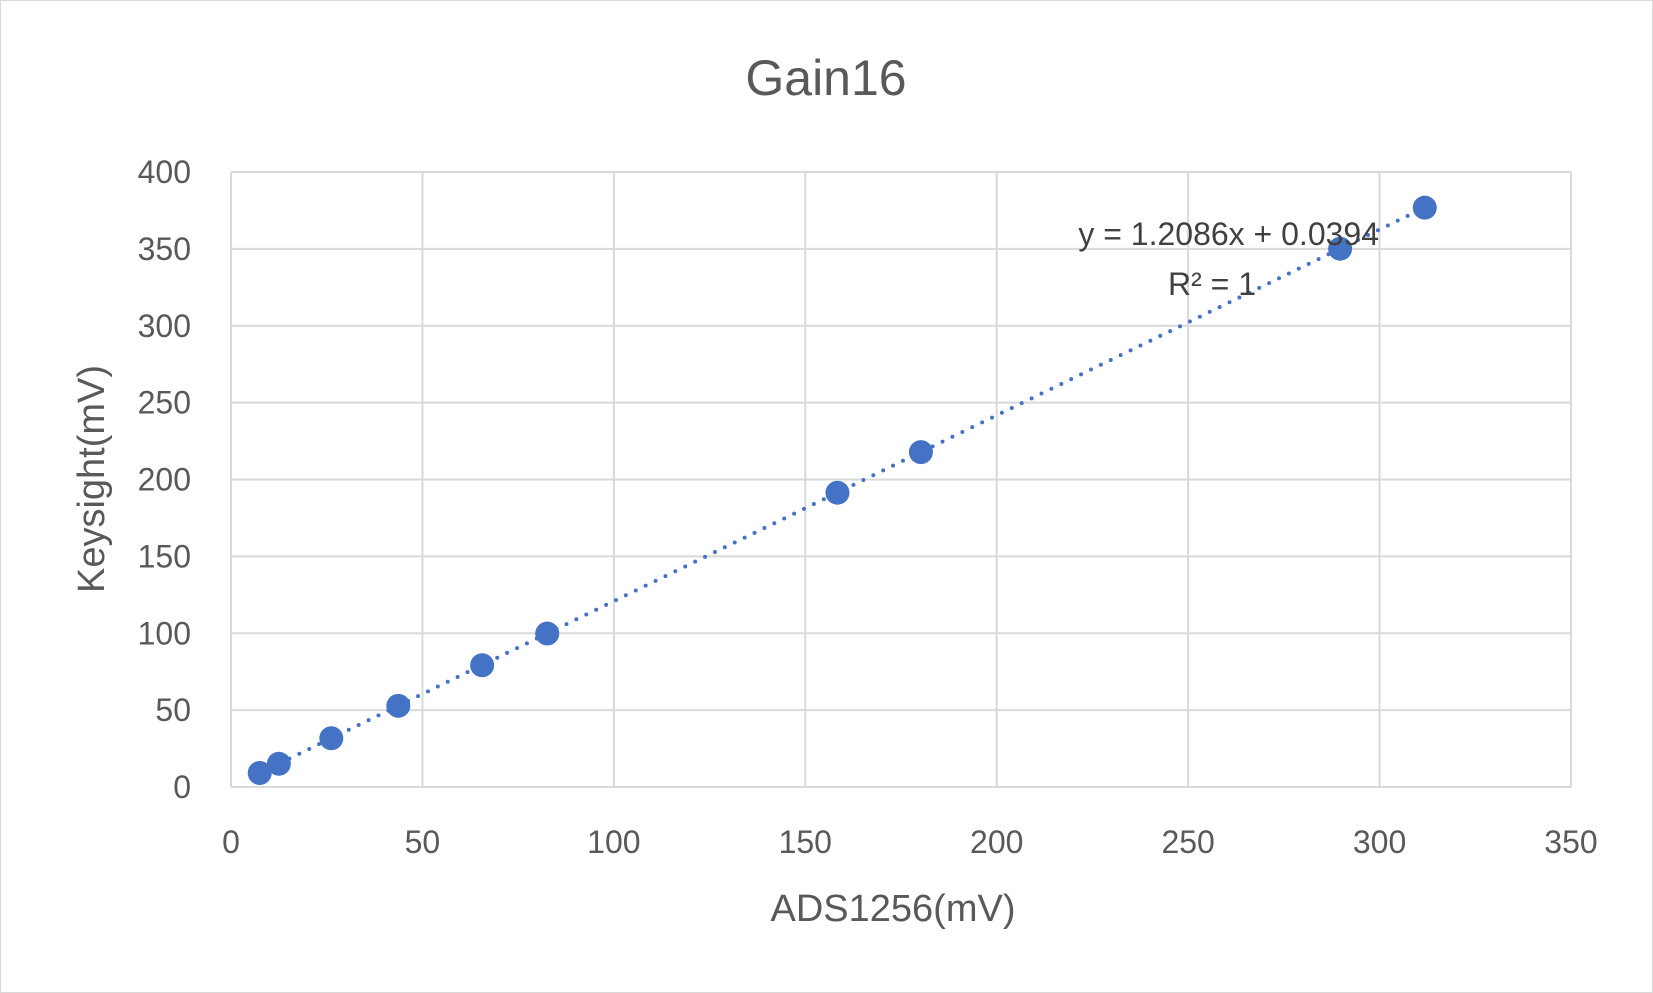  What do you see at coordinates (1212, 284) in the screenshot?
I see `trendline-r-squared: R² = 1` at bounding box center [1212, 284].